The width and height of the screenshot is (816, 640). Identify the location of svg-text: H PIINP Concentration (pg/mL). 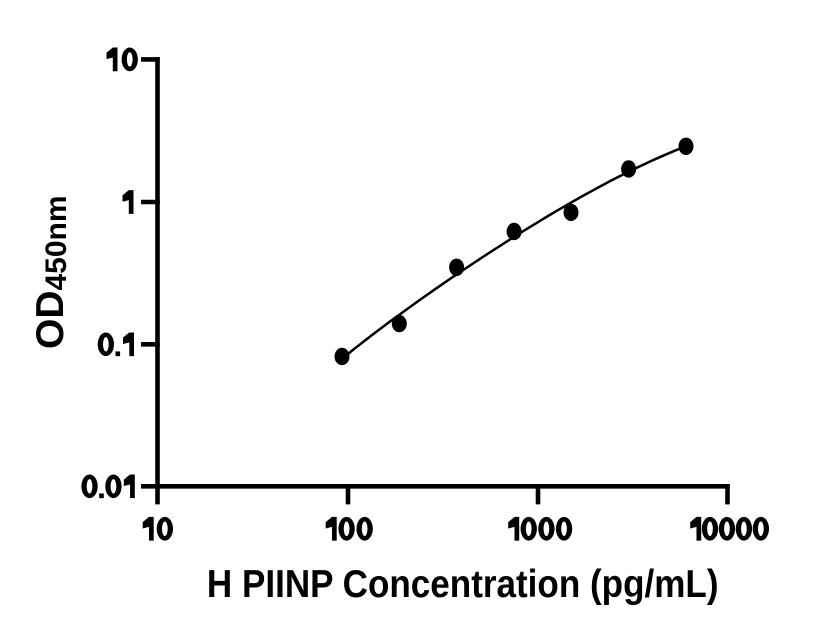
(463, 583).